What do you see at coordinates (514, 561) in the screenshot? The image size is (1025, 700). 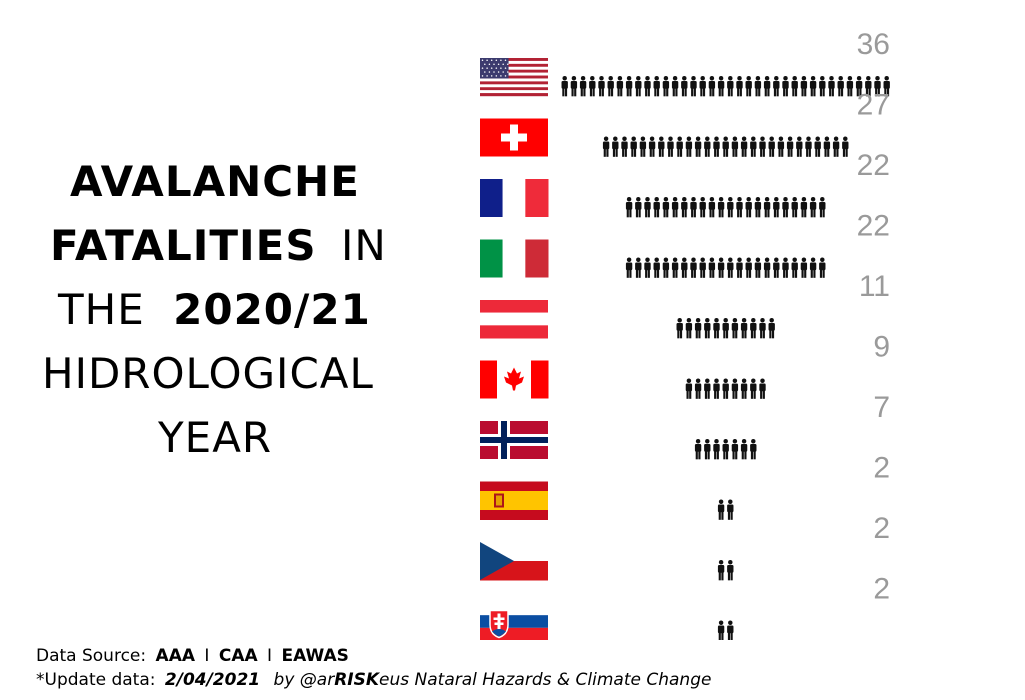 I see `flag-czech-icon` at bounding box center [514, 561].